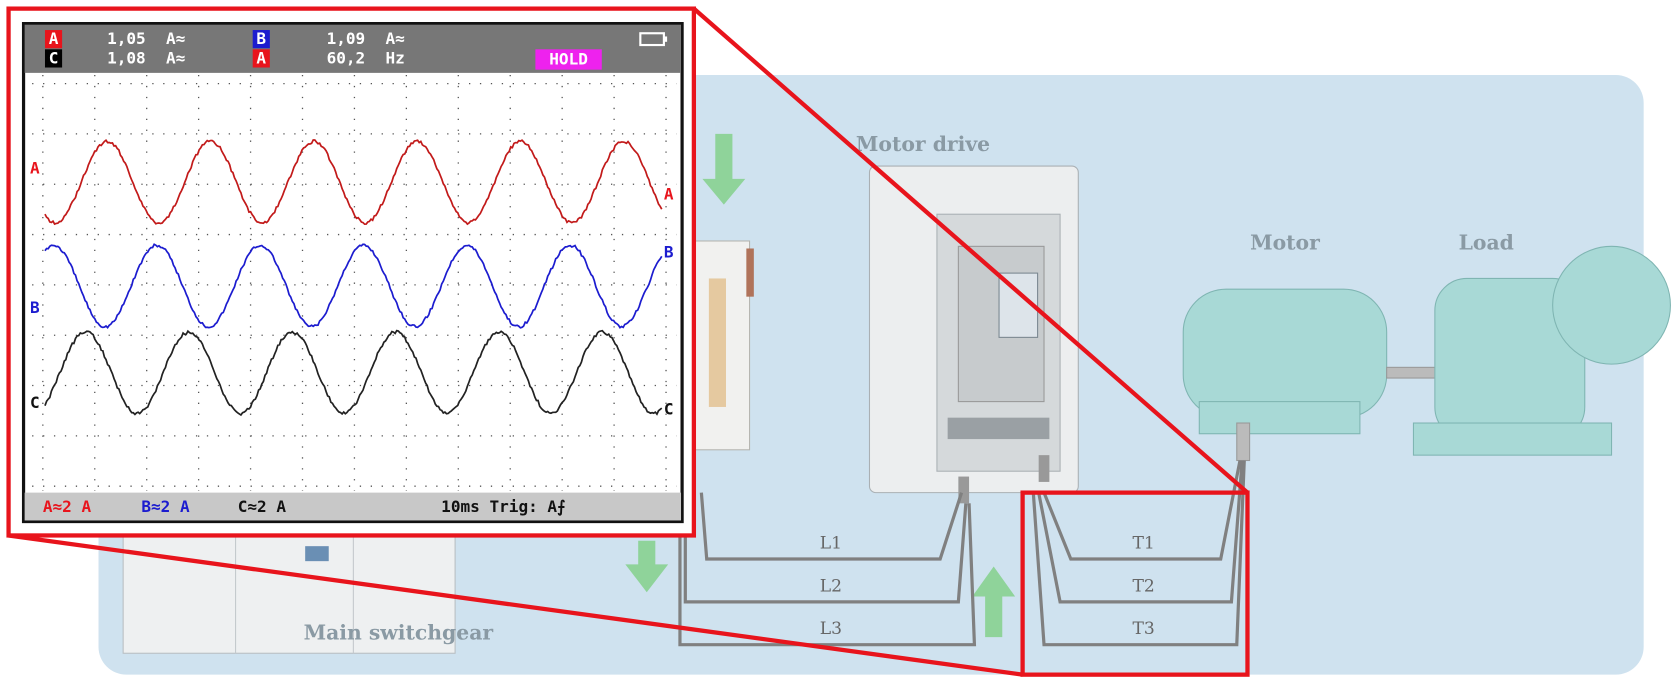 Image resolution: width=1679 pixels, height=683 pixels. Describe the element at coordinates (394, 57) in the screenshot. I see `reading-unit: Hz` at that location.